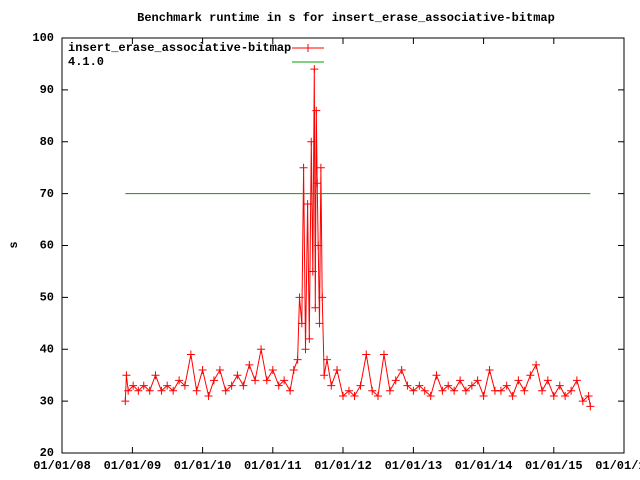 Image resolution: width=640 pixels, height=480 pixels. I want to click on x-tick-label: 01/01/14, so click(484, 466).